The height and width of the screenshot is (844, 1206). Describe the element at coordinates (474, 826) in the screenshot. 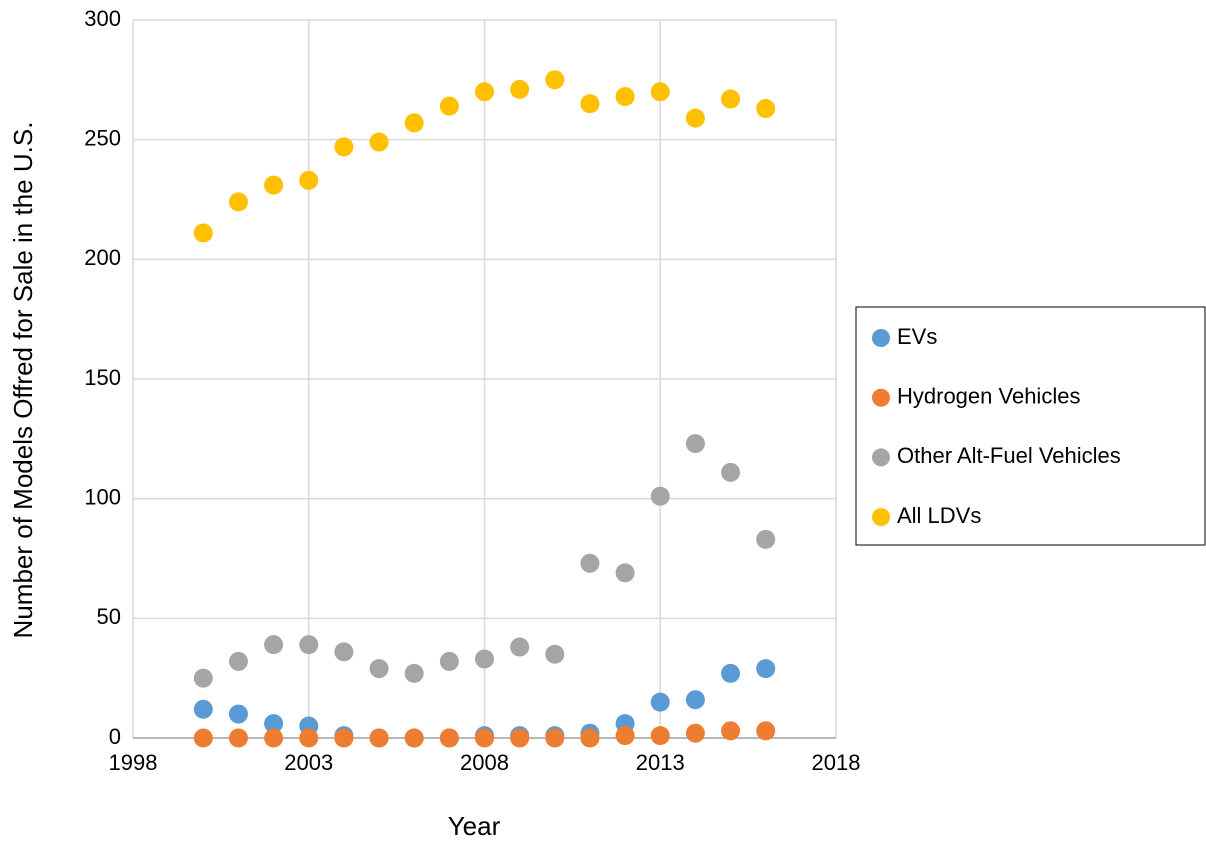

I see `x-axis-label: Year` at that location.